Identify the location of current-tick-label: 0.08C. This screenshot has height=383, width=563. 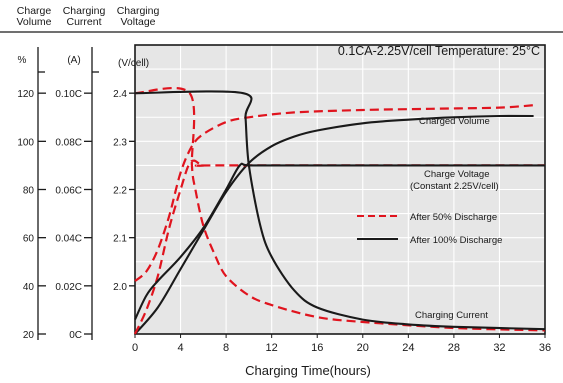
(68, 142).